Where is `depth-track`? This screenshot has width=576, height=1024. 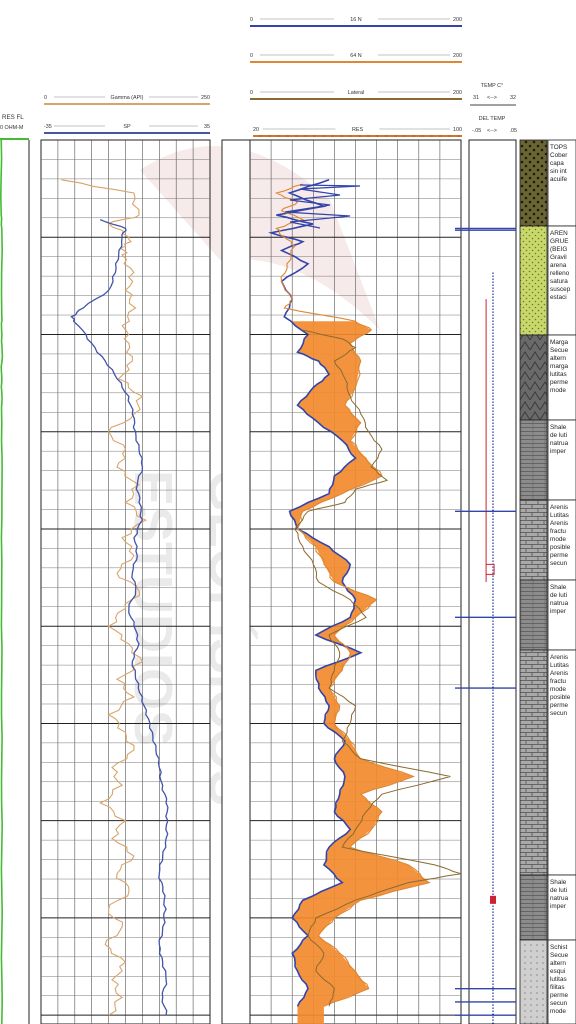 depth-track is located at coordinates (236, 581).